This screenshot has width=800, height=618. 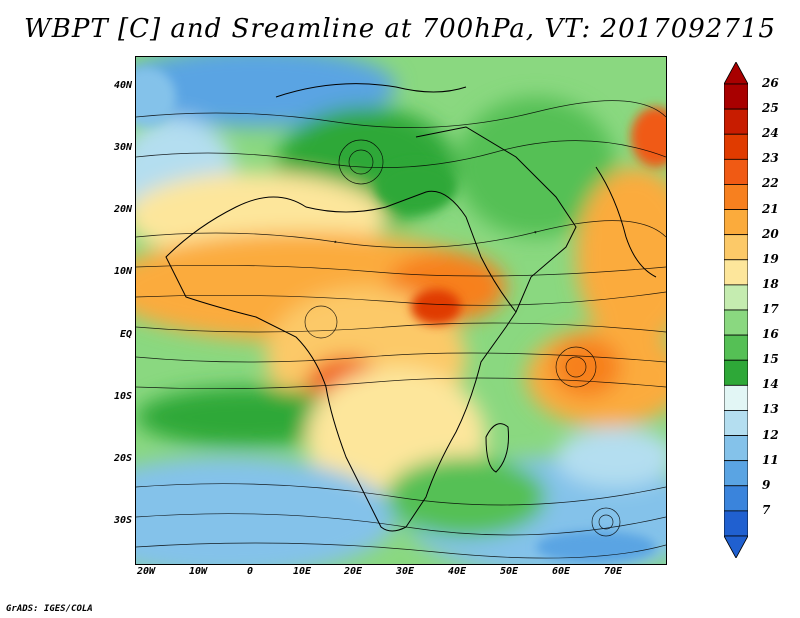 I want to click on lat-label-40n: 40N, so click(x=122, y=85).